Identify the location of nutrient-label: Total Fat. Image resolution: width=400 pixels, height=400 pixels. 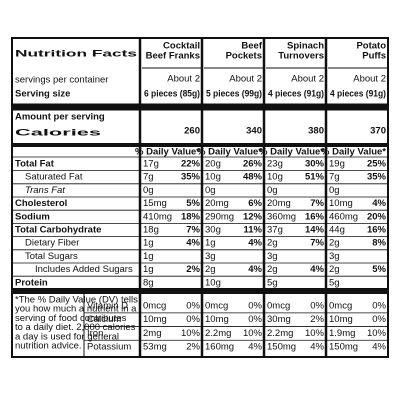
(35, 164).